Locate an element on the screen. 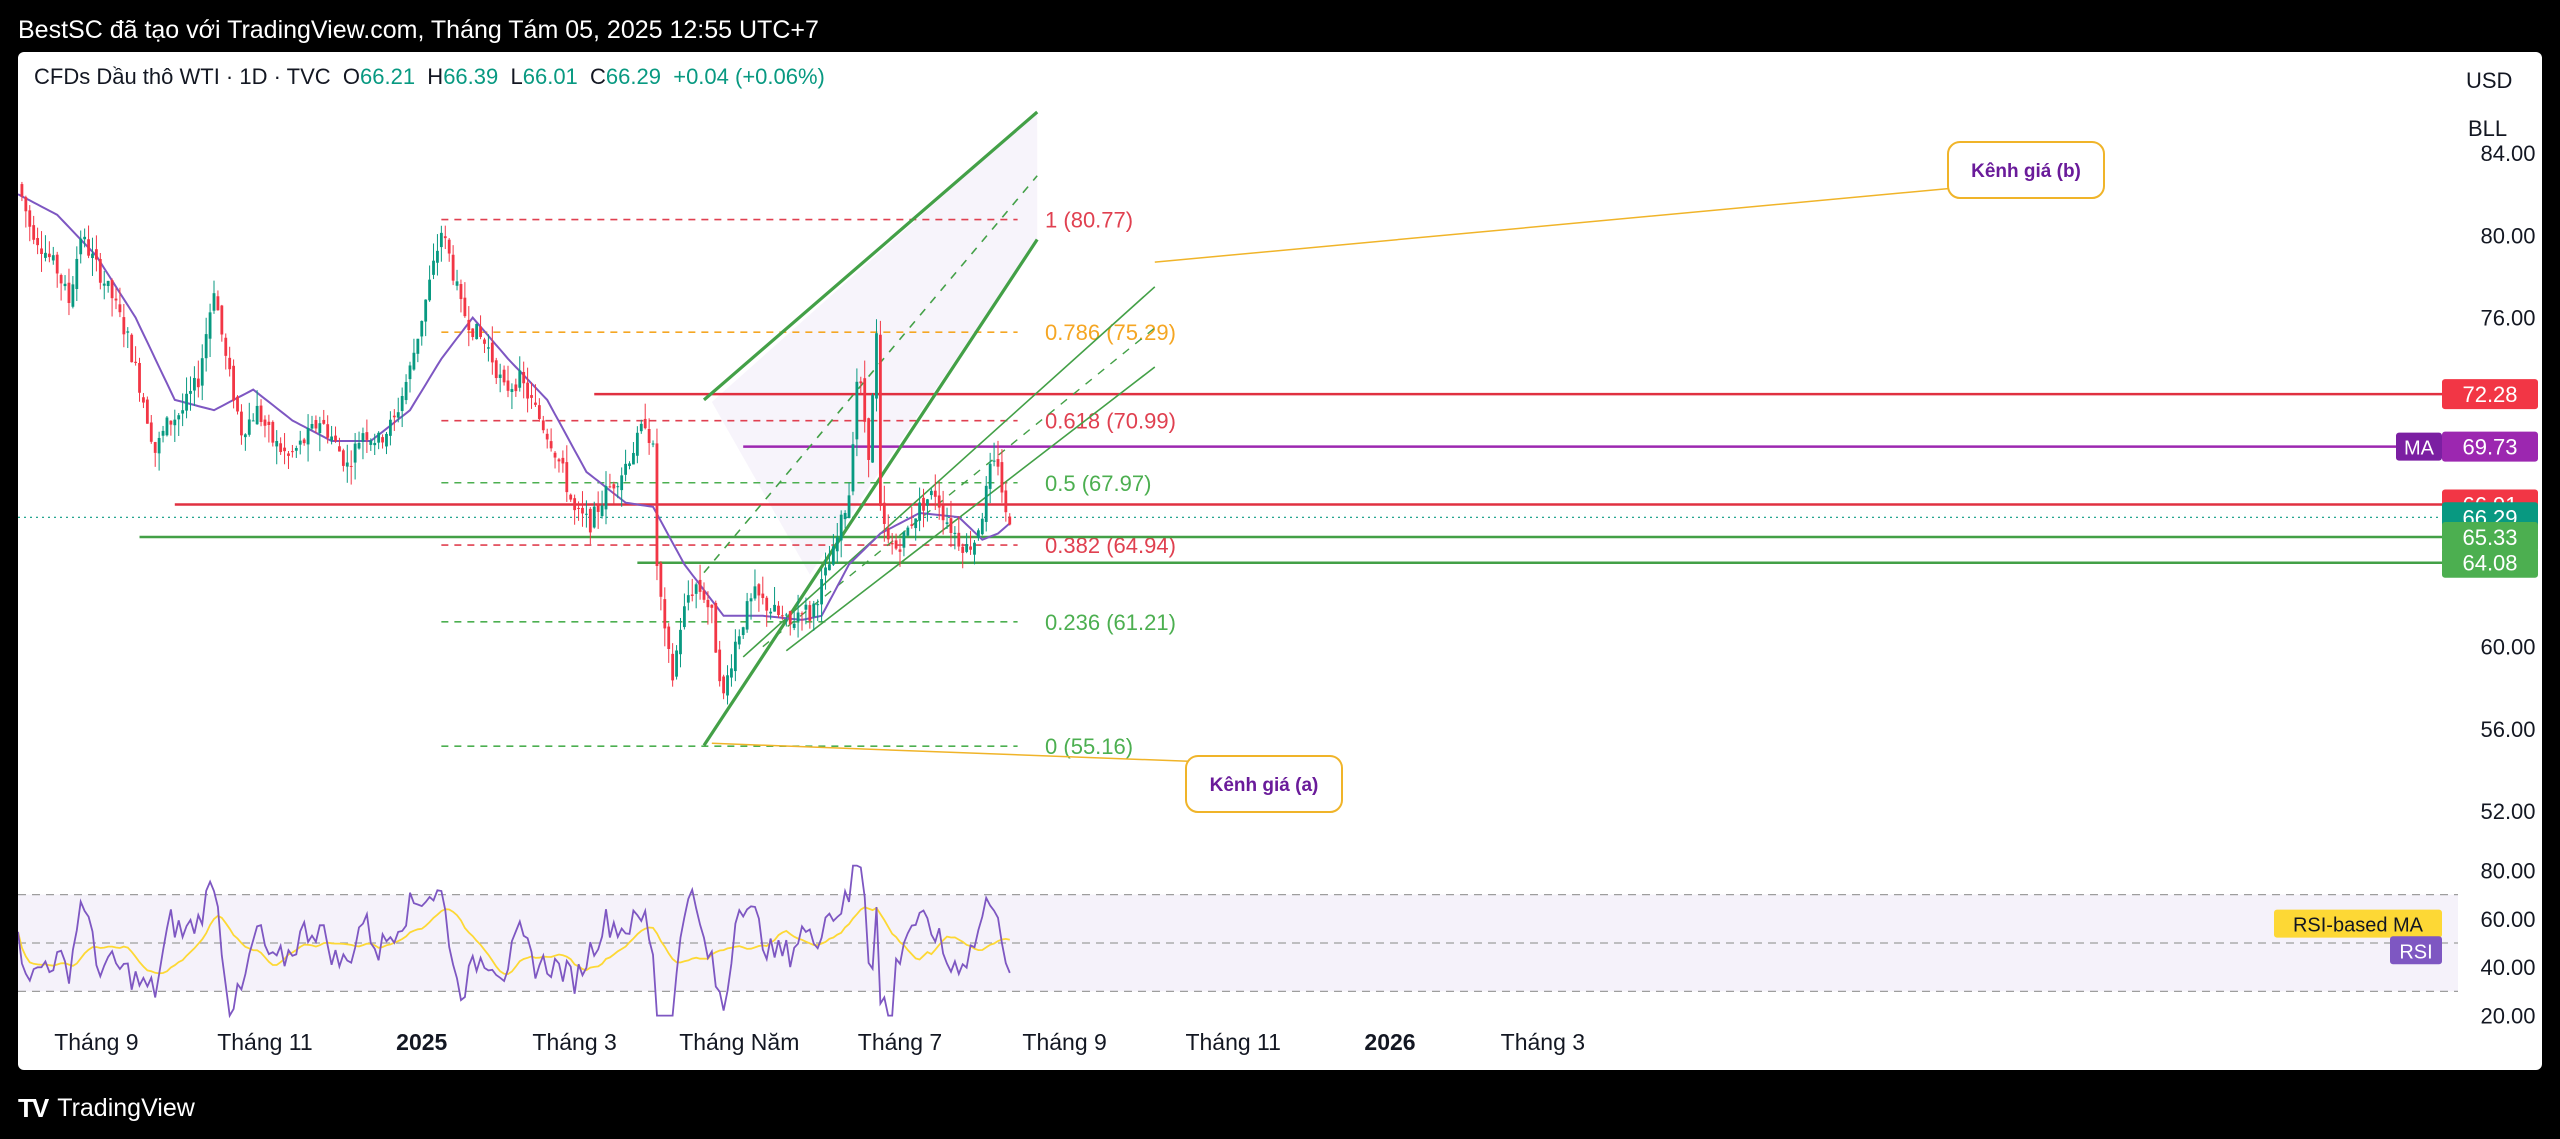 The image size is (2560, 1139). rsi-tag-bg is located at coordinates (2416, 950).